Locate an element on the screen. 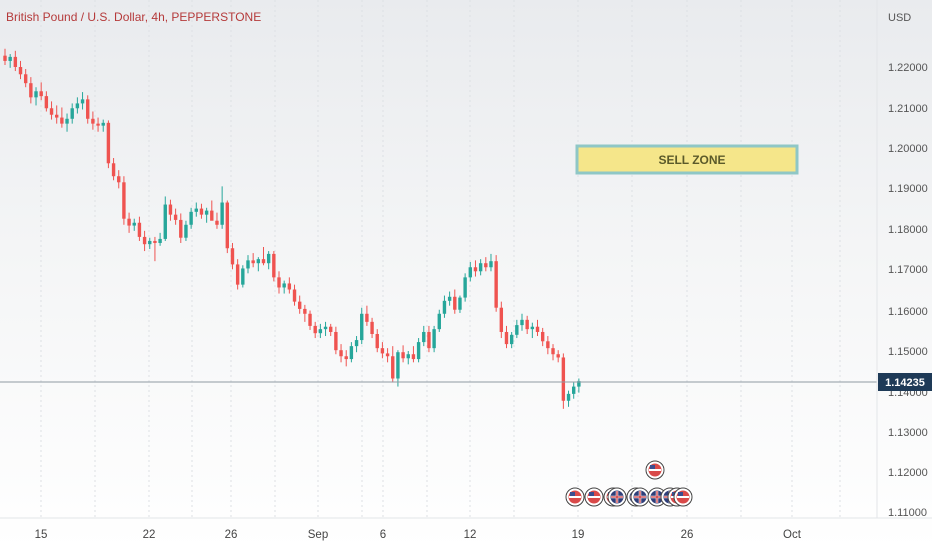 This screenshot has height=550, width=932. date-label: 22 is located at coordinates (149, 535).